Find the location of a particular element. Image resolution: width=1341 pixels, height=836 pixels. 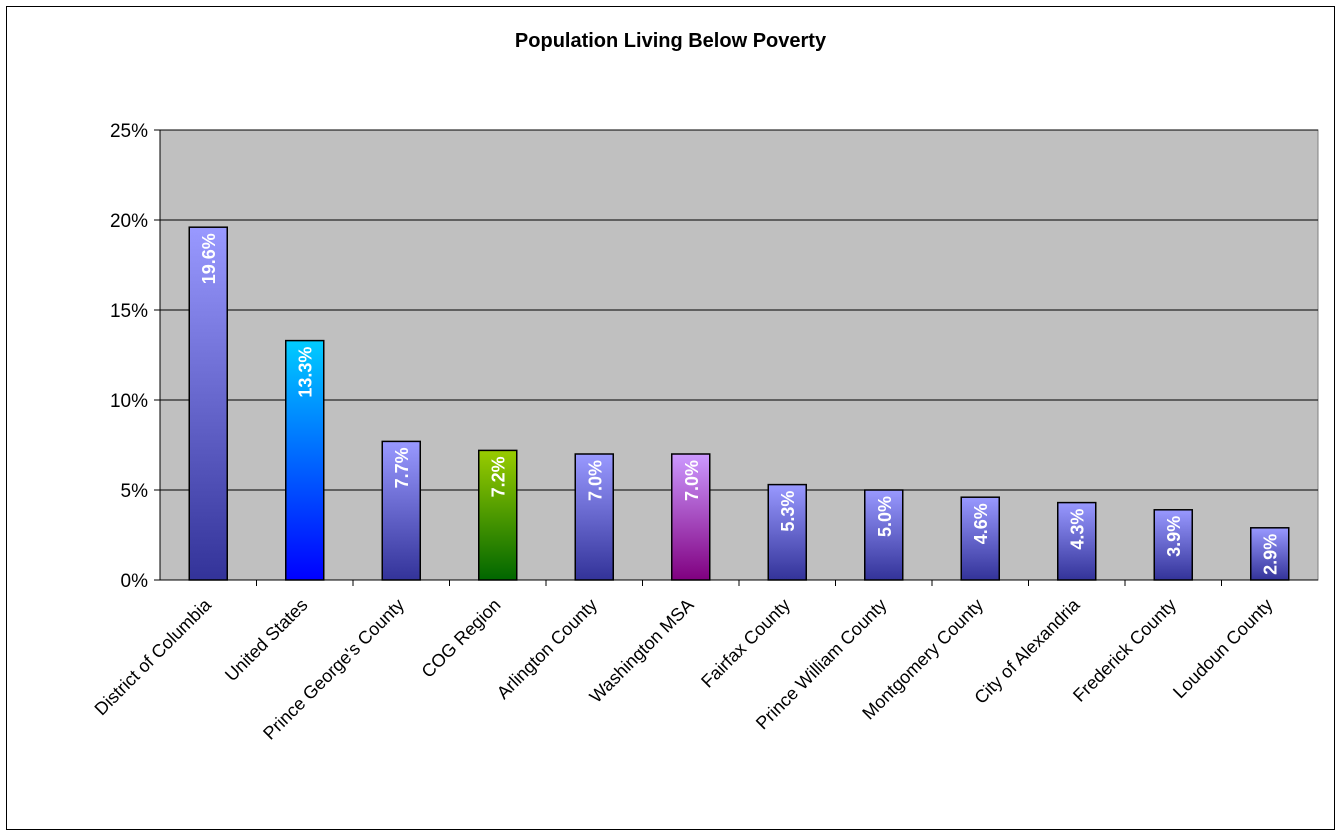

x-tick-label: Washington MSA is located at coordinates (642, 651).